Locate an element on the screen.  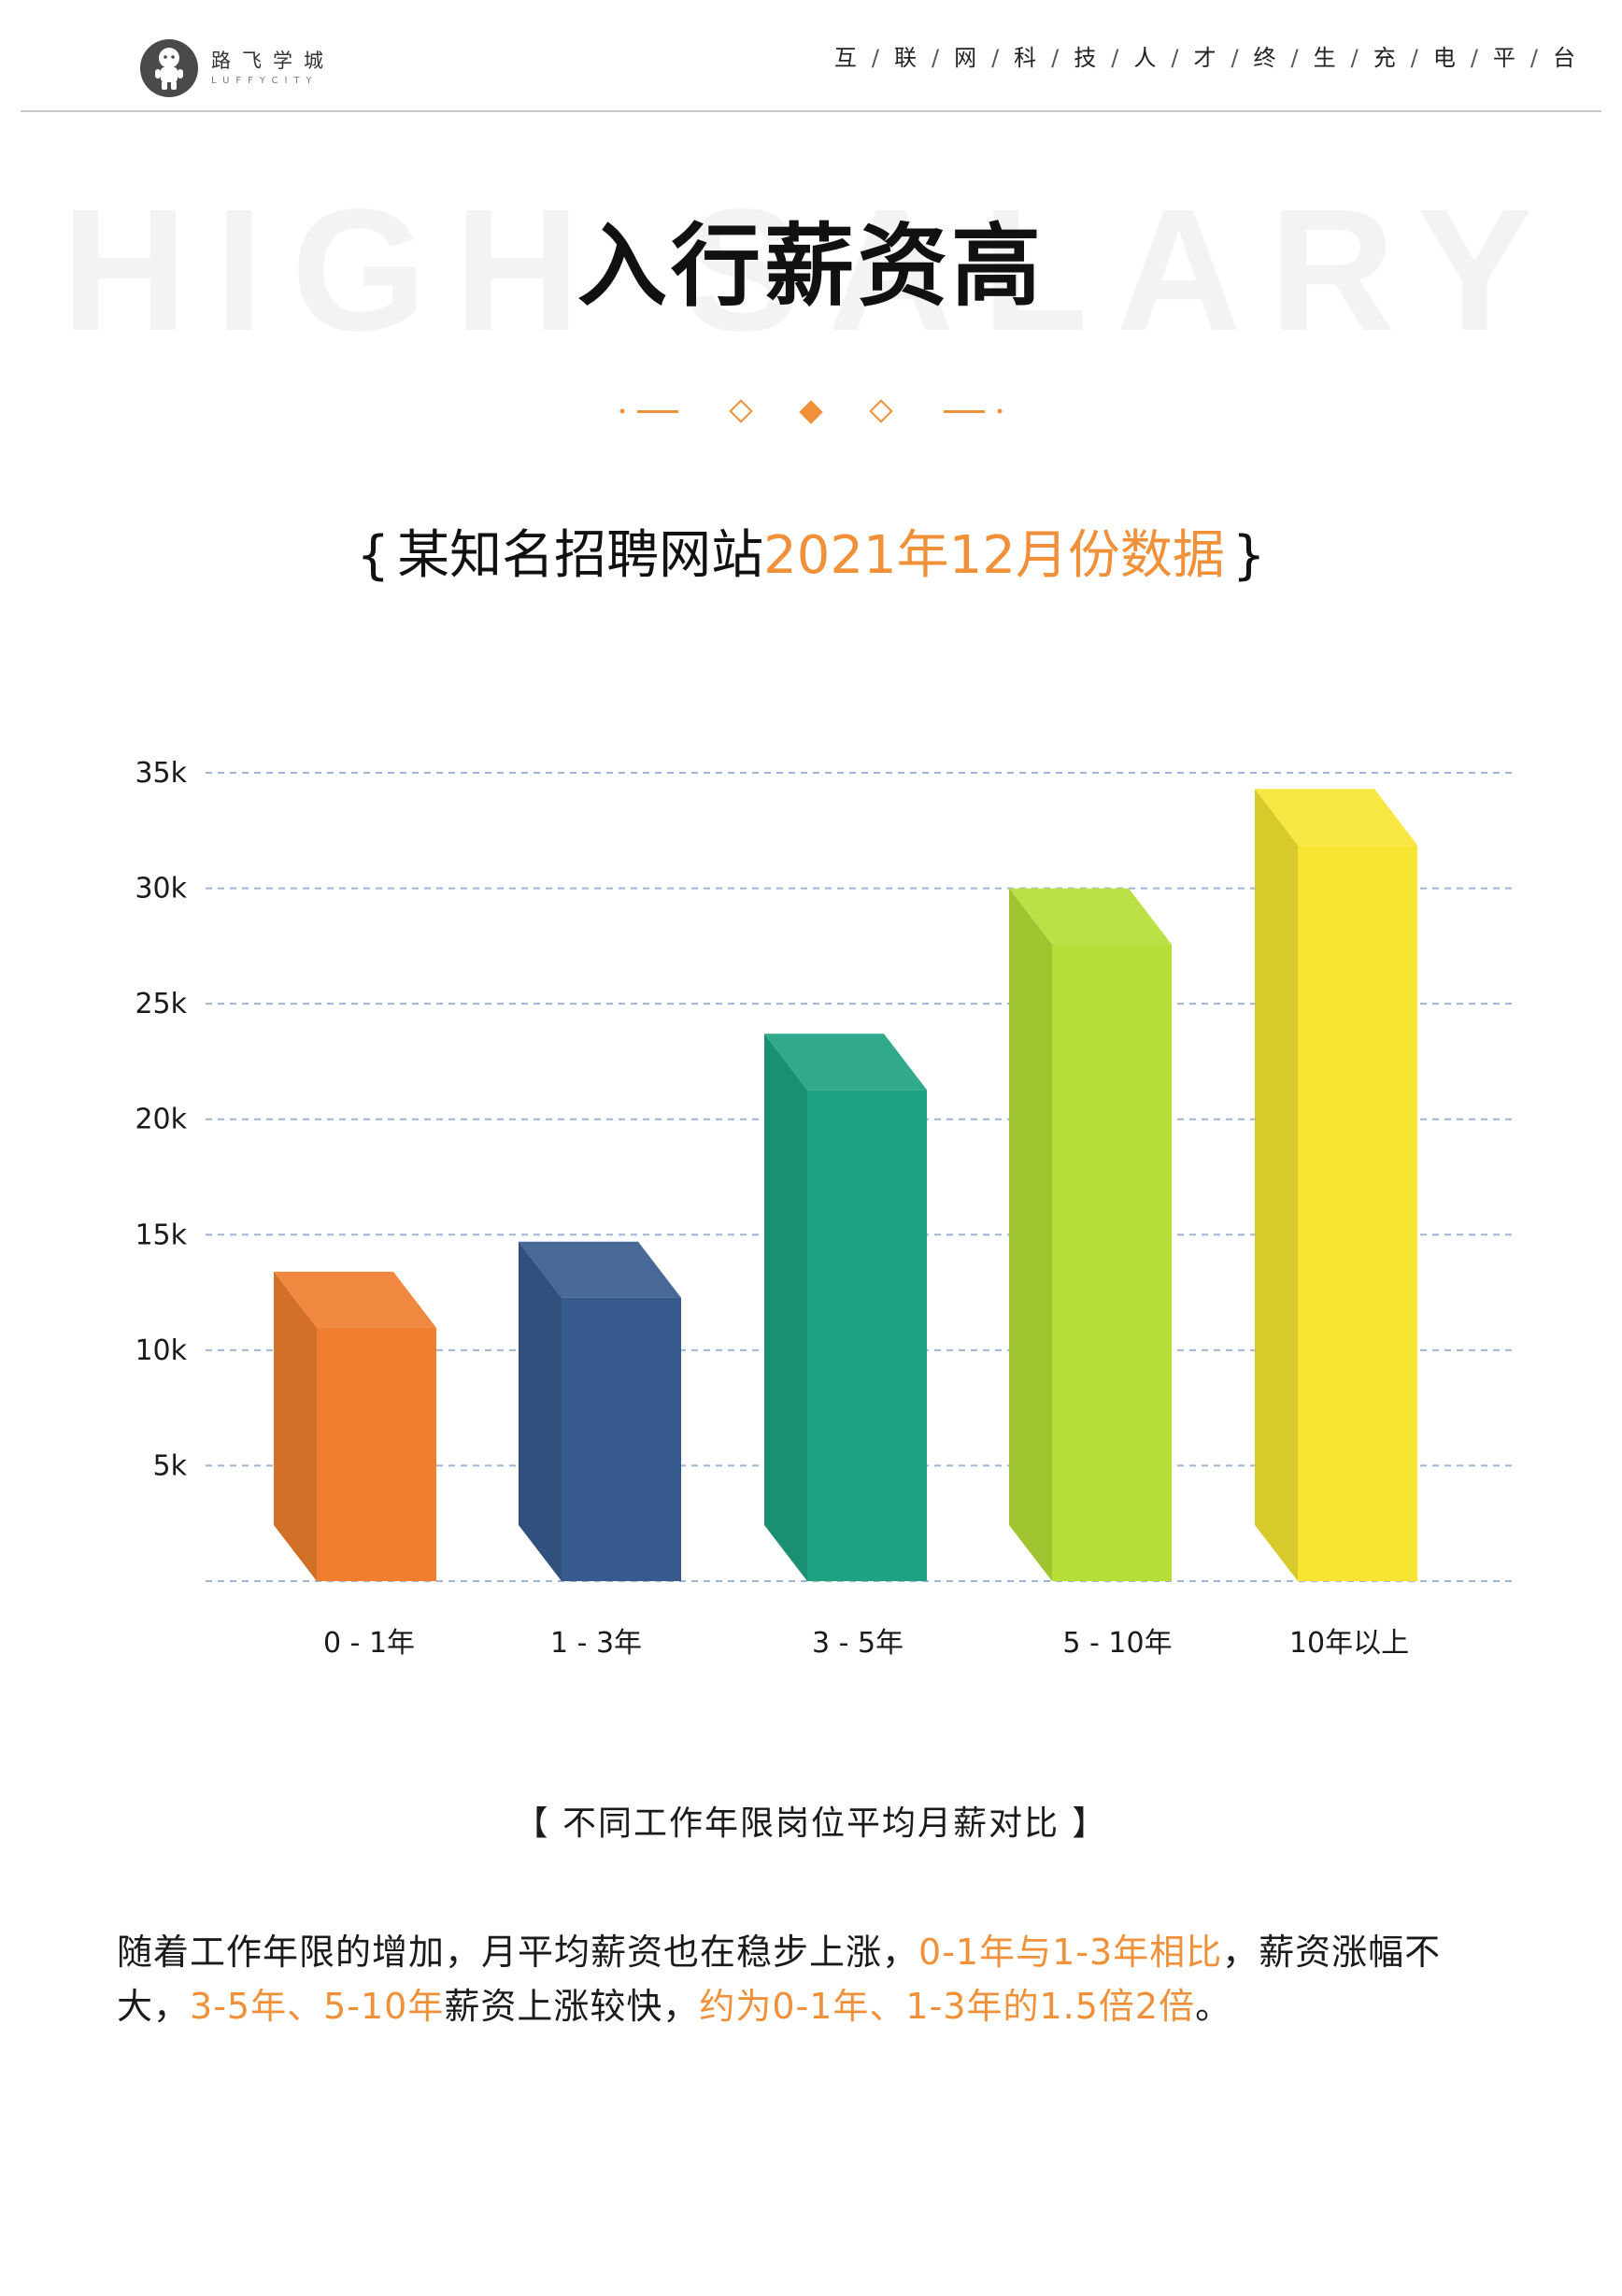
y-tick-label: 20k is located at coordinates (161, 1120).